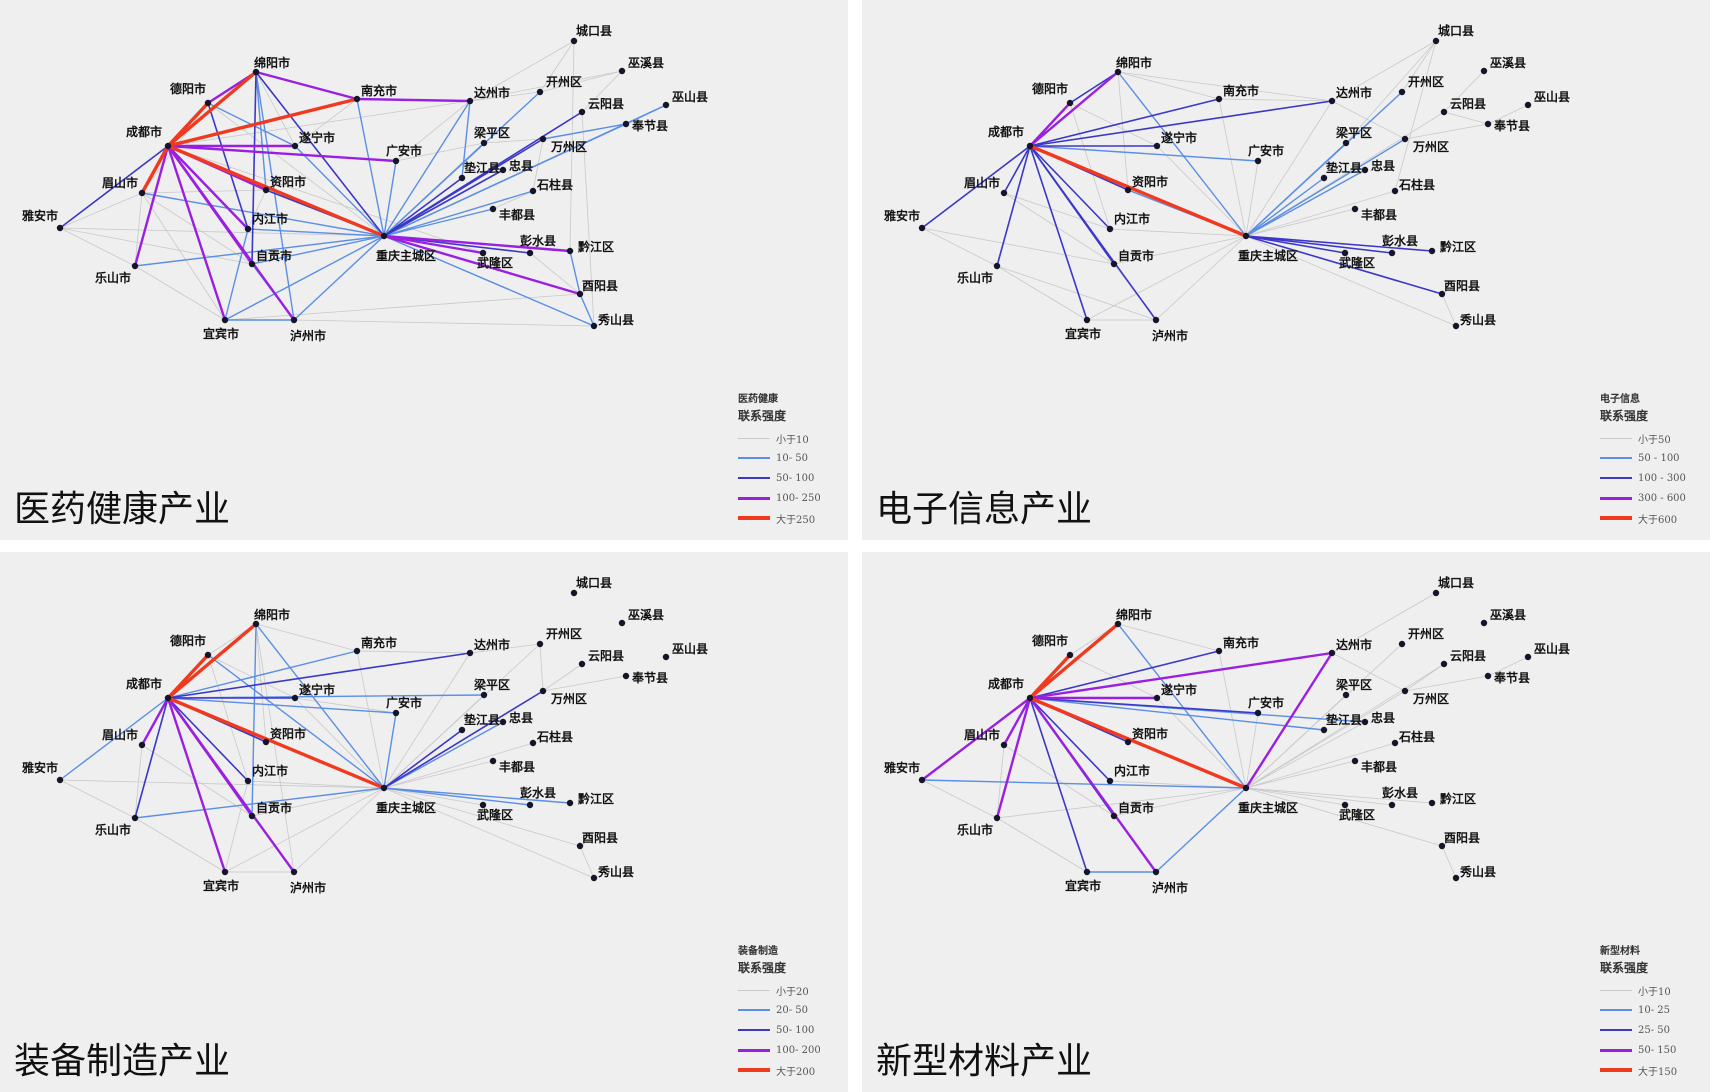  I want to click on edge-chongqing-xiushan, so click(489, 281).